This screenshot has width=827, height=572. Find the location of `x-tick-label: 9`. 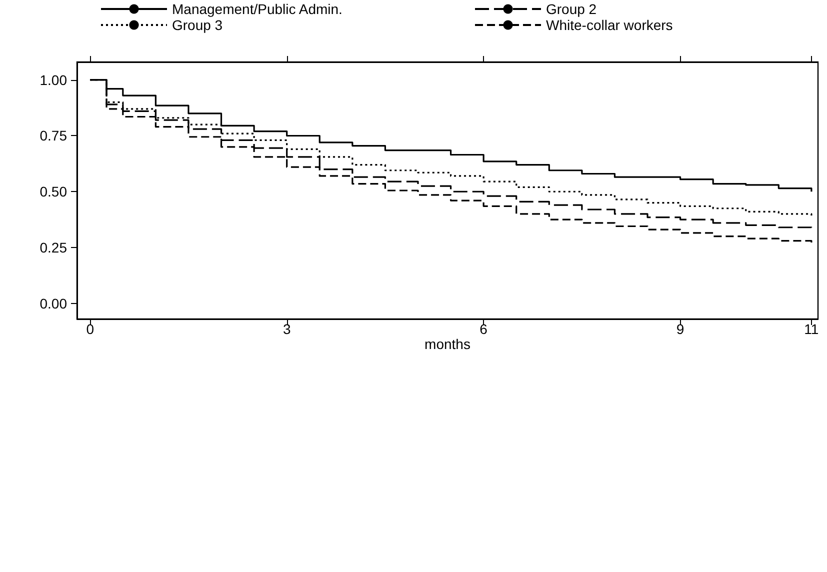

x-tick-label: 9 is located at coordinates (680, 329).